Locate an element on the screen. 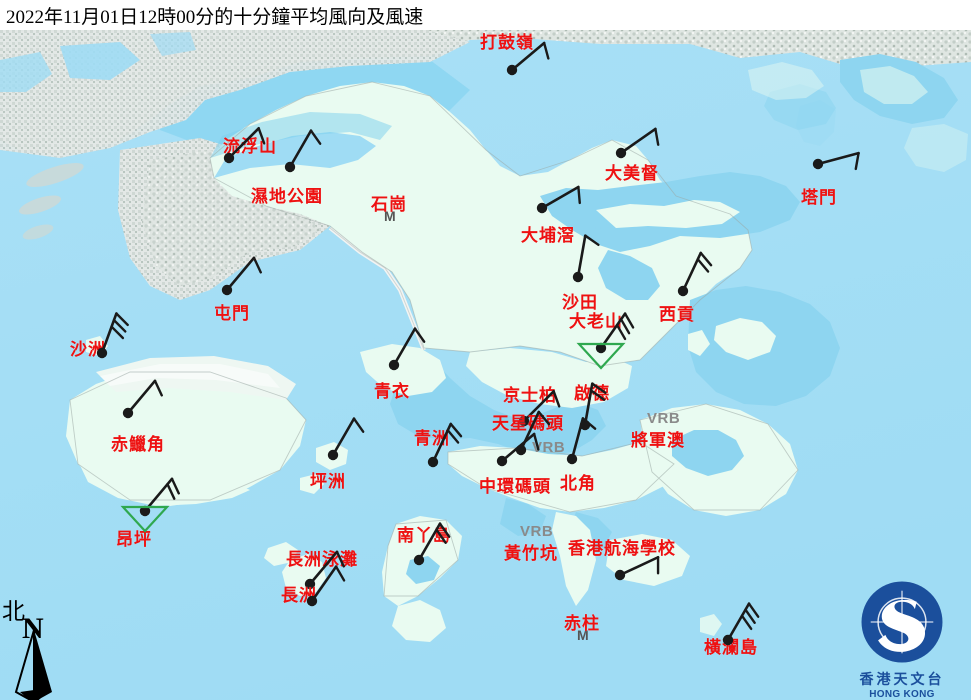  station-name-label: 青衣 is located at coordinates (392, 391).